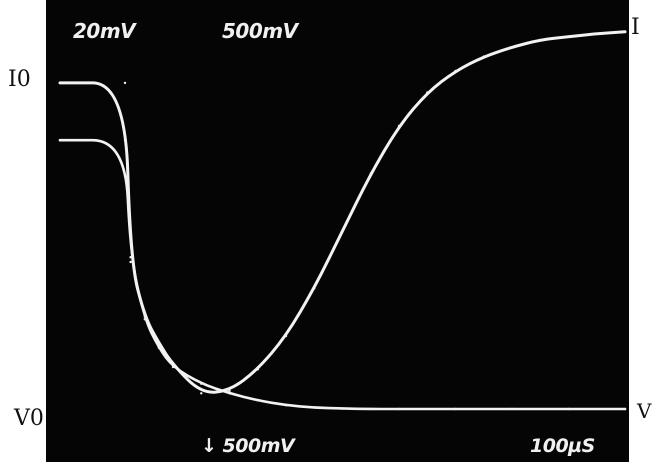 Image resolution: width=657 pixels, height=467 pixels. I want to click on current-end-label: I, so click(635, 27).